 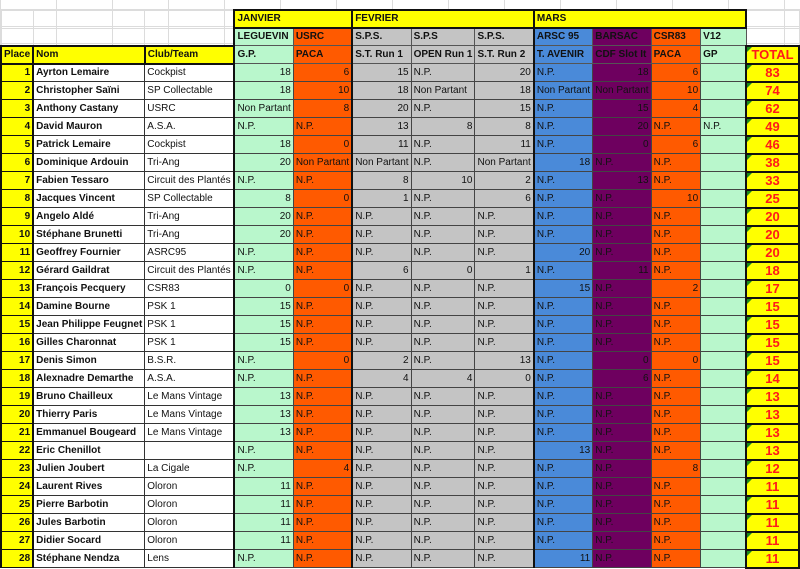 What do you see at coordinates (17, 432) in the screenshot?
I see `place-cell: 21` at bounding box center [17, 432].